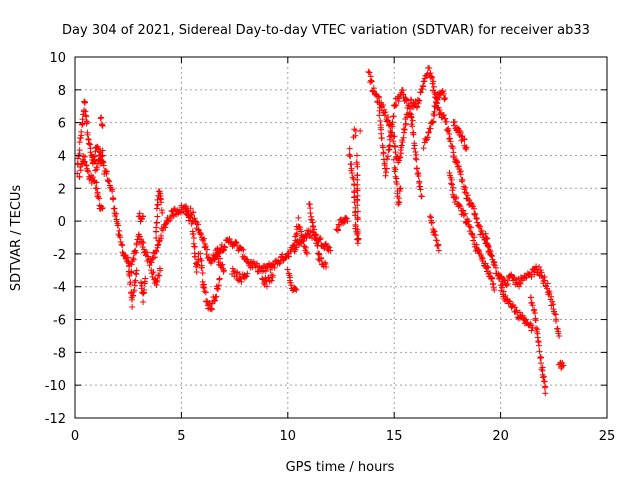 The image size is (640, 480). I want to click on x-tick-label: 20, so click(500, 436).